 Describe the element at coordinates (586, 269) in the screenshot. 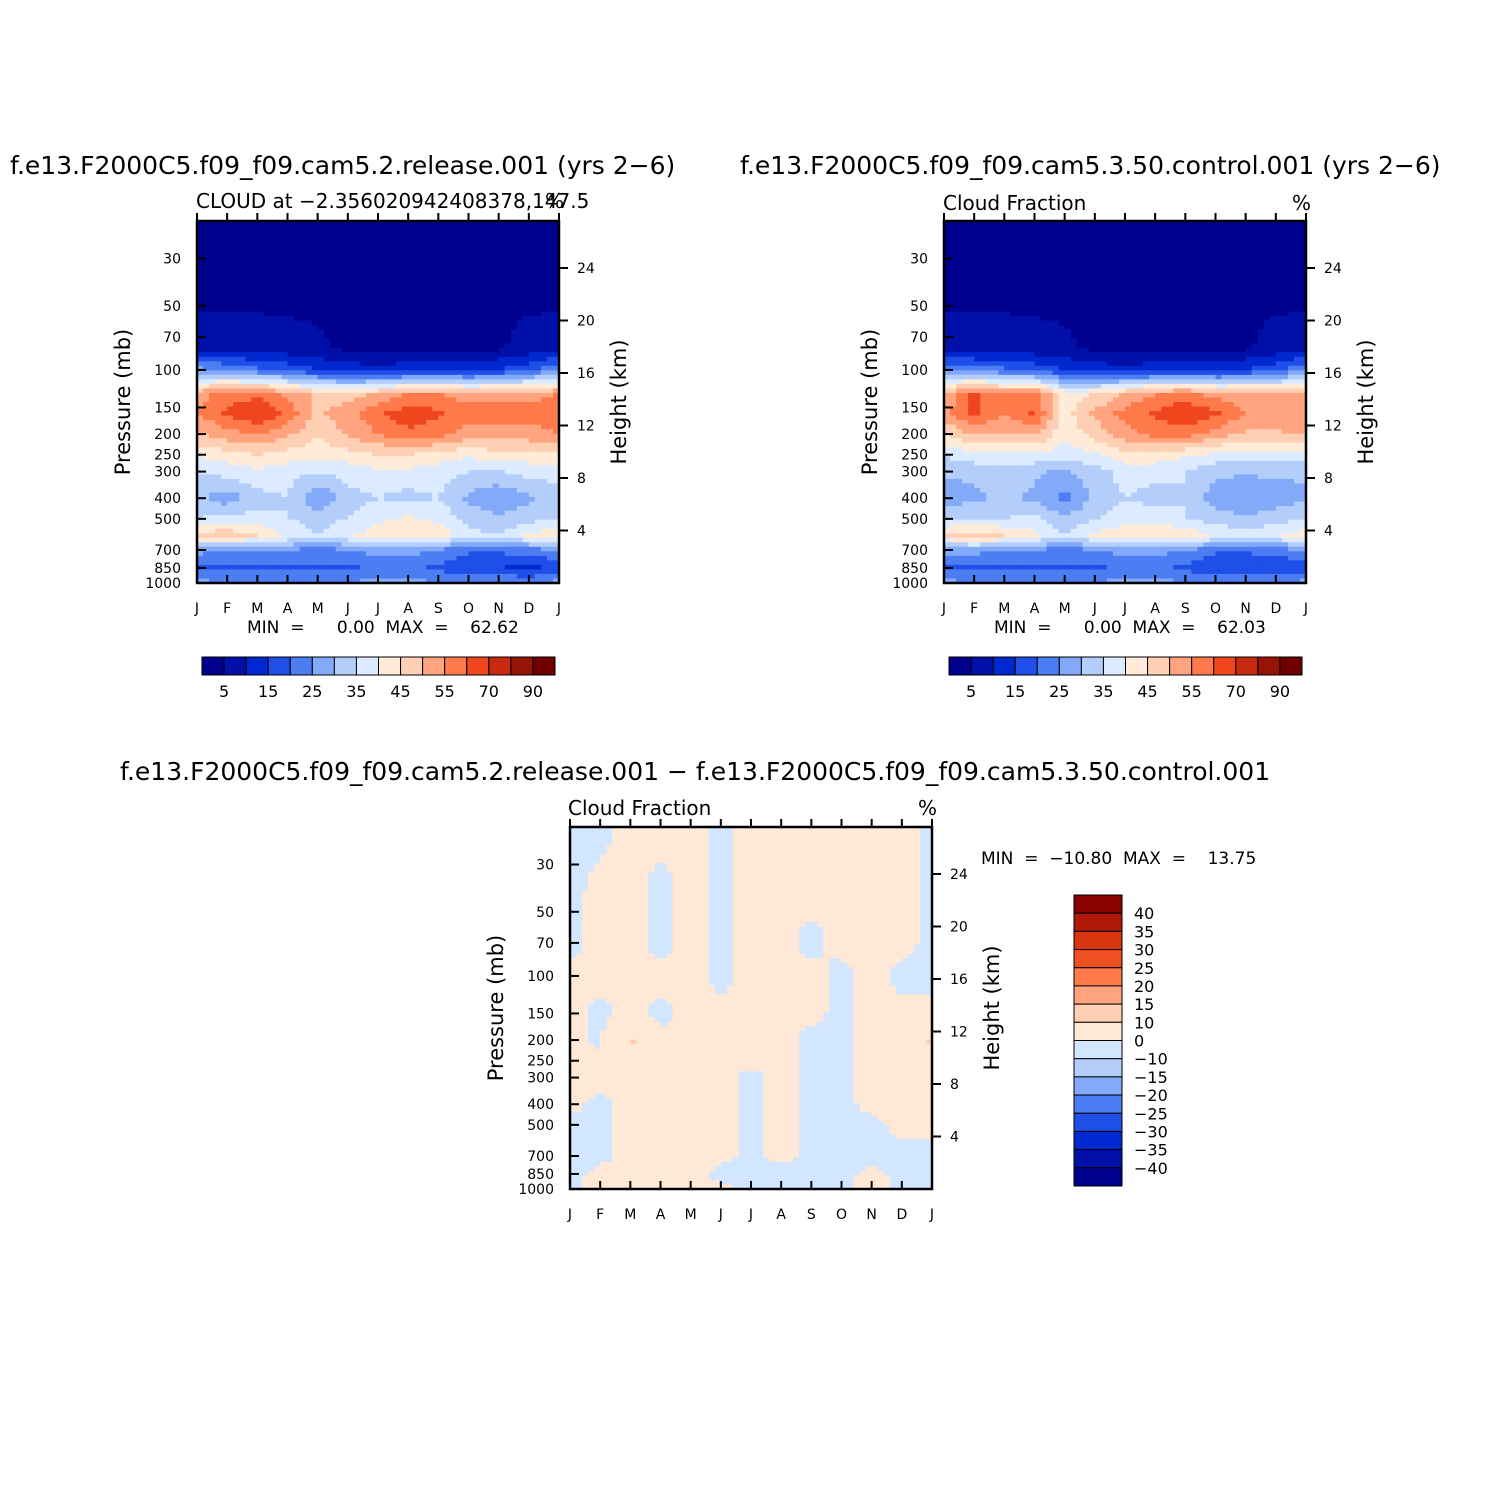

I see `height-tick-label: 24` at that location.